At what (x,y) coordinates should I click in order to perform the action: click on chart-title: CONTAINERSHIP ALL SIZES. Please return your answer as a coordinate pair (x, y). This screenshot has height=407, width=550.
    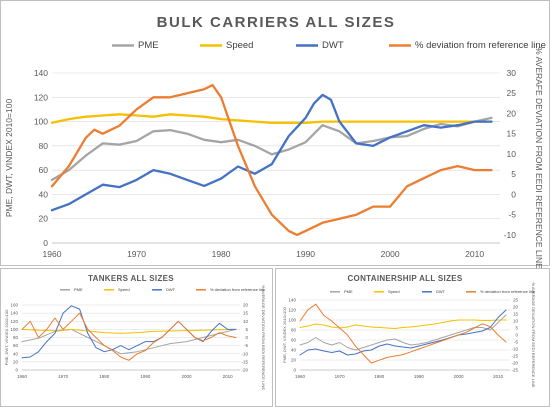
    Looking at the image, I should click on (404, 278).